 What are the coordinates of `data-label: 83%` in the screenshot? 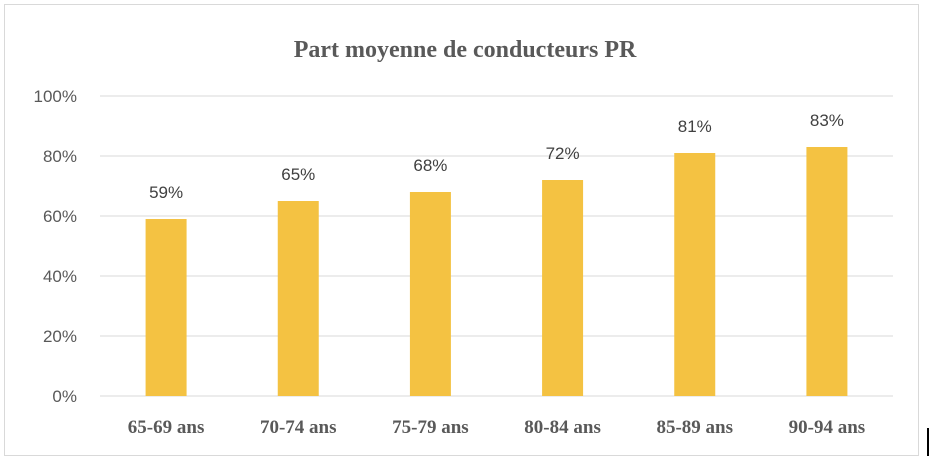 It's located at (827, 120).